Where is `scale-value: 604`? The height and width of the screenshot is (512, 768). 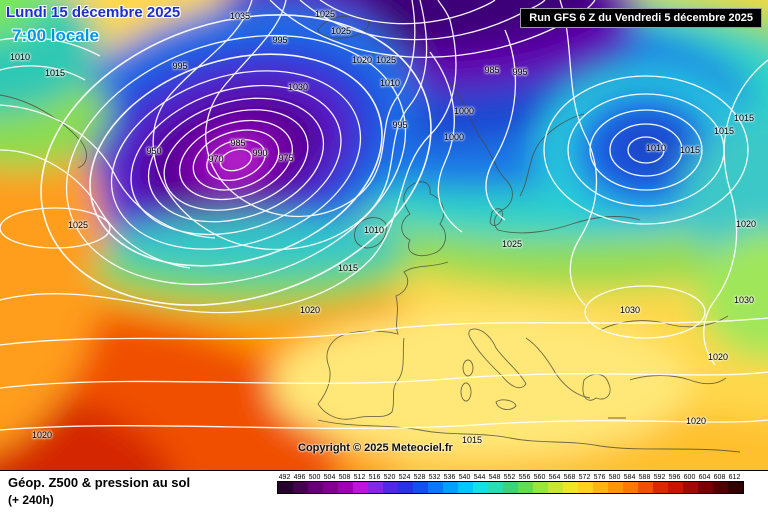
scale-value: 604 is located at coordinates (704, 477).